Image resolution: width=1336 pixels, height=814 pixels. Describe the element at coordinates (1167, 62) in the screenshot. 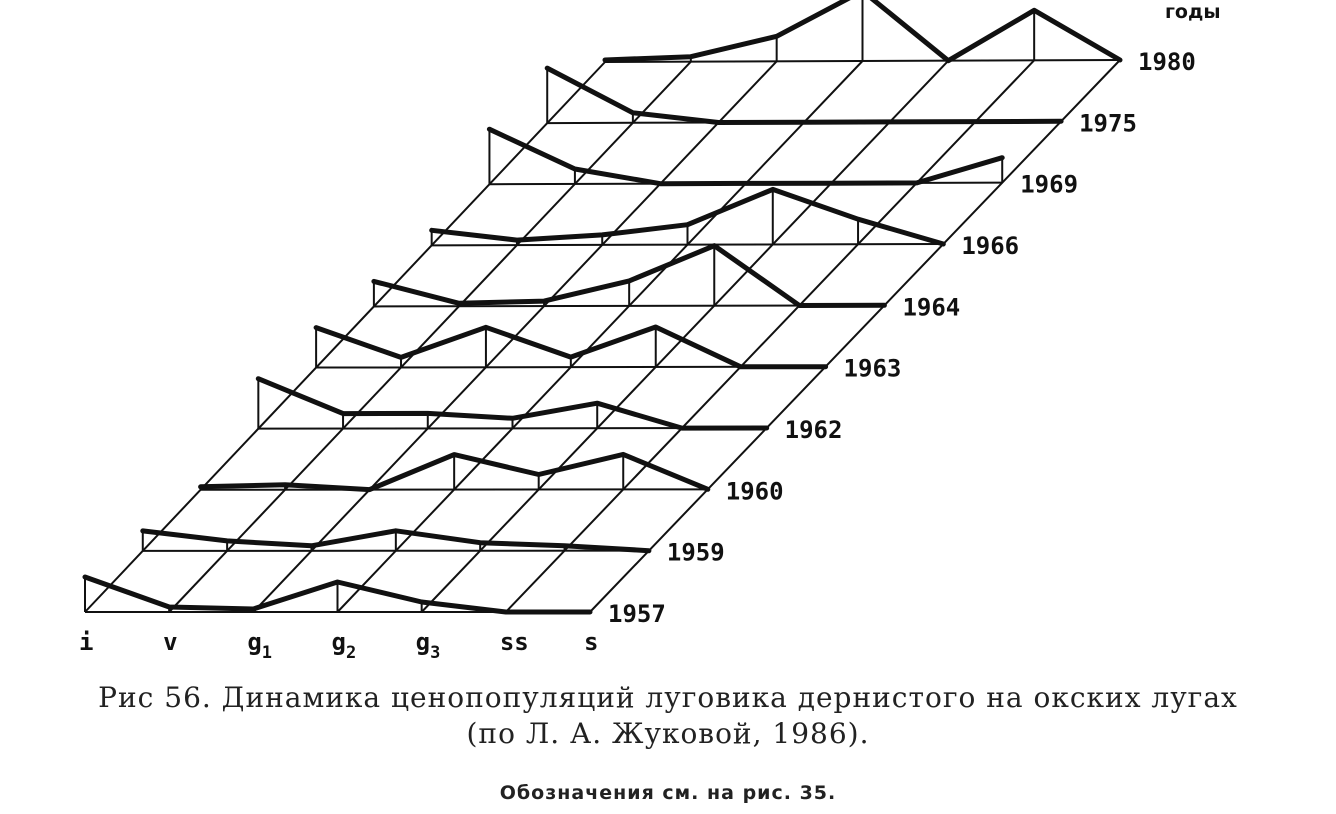

I see `year-label: 1980` at that location.